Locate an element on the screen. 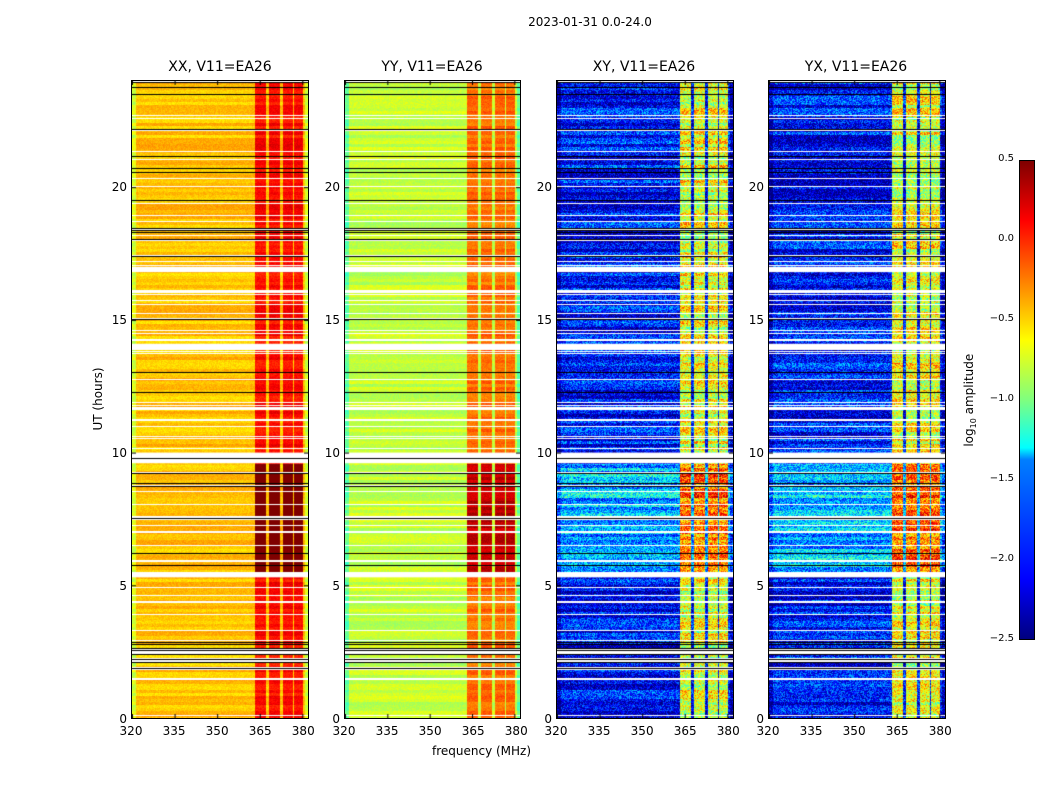 The width and height of the screenshot is (1050, 800). colorbar-tick-label: −0.5 is located at coordinates (1001, 318).